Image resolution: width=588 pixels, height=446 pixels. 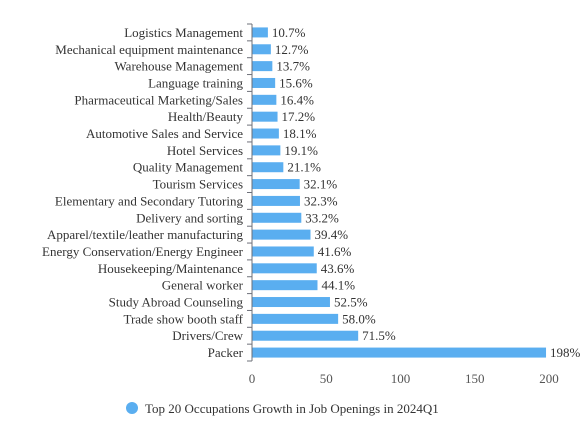 What do you see at coordinates (321, 184) in the screenshot?
I see `value-label: 32.1%` at bounding box center [321, 184].